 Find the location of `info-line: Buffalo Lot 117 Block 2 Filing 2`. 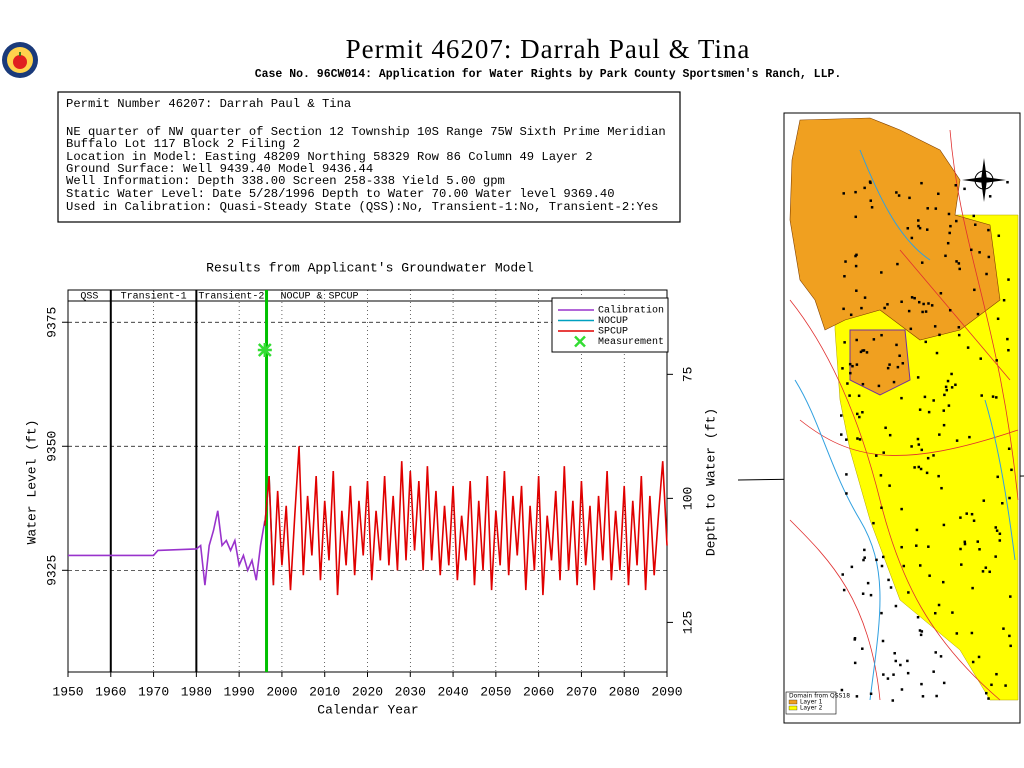

info-line: Buffalo Lot 117 Block 2 Filing 2 is located at coordinates (183, 144).